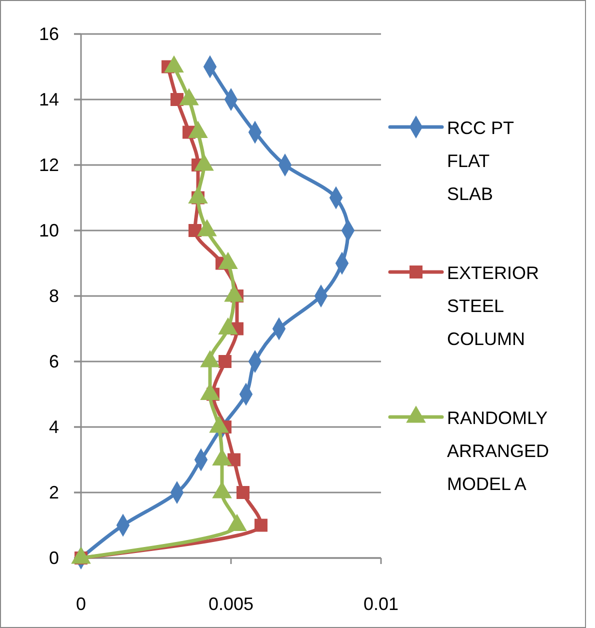  I want to click on y-tick-label: 8, so click(53, 296).